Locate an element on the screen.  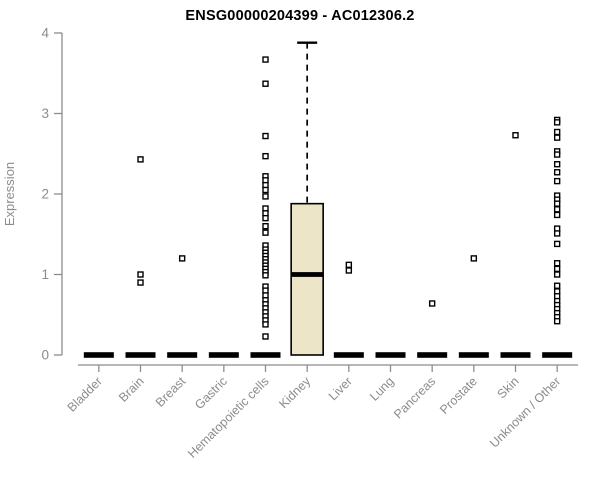
y-axis-tick-label: 3 is located at coordinates (45, 113).